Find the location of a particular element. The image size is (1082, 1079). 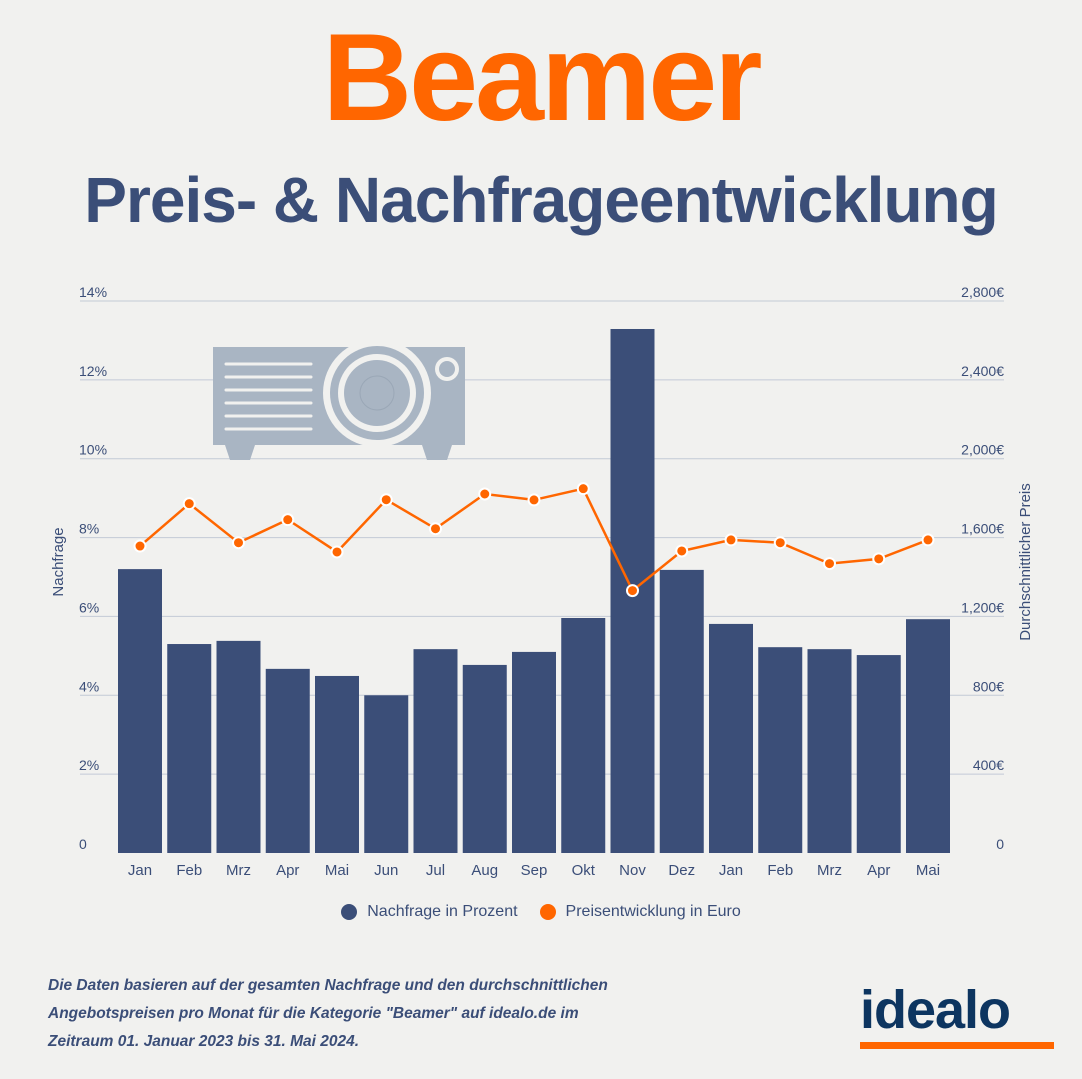

x-tick-label: Jul is located at coordinates (435, 870).